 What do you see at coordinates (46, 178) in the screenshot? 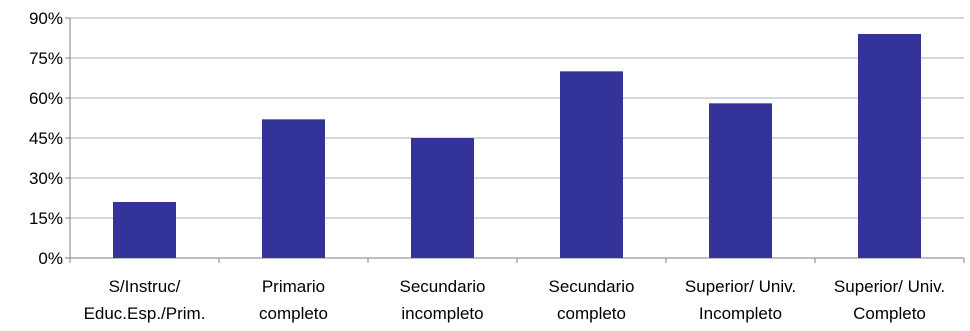
I see `y-tick-label: 30%` at bounding box center [46, 178].